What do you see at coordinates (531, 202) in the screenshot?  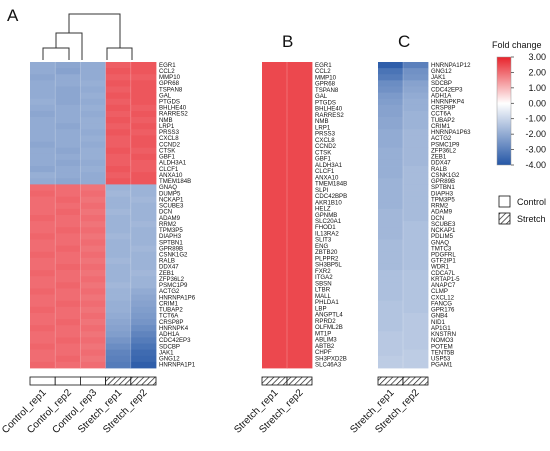 I see `legend-control-label: Control` at bounding box center [531, 202].